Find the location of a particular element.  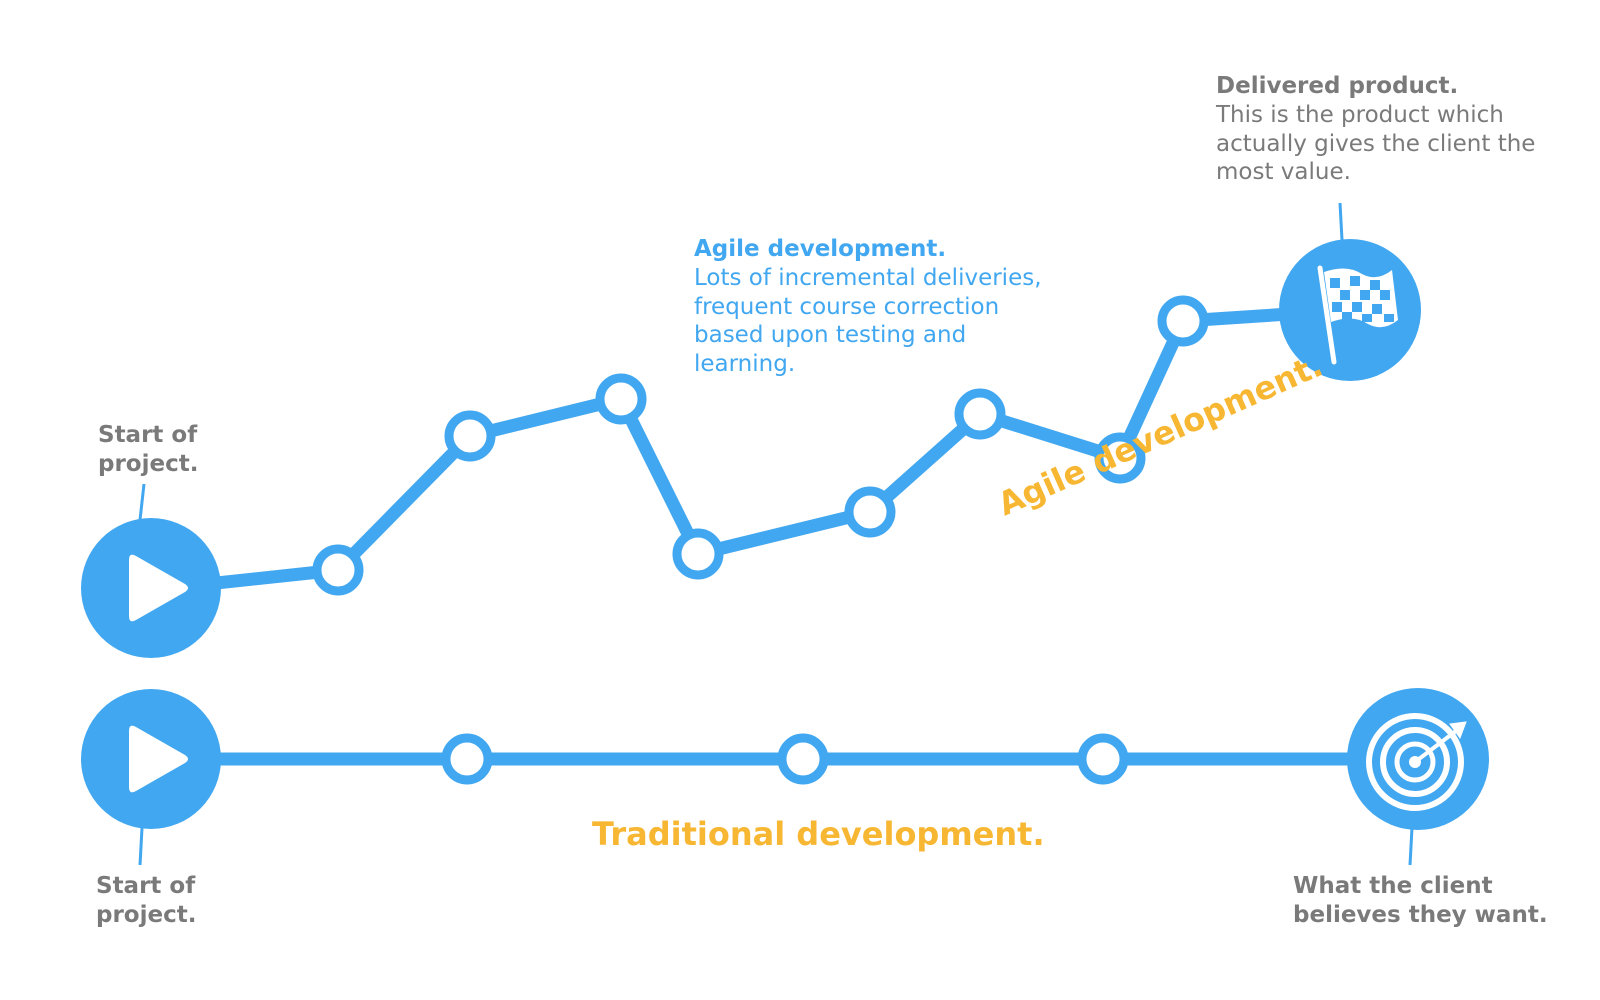

agile-callout-heading: Agile development. is located at coordinates (820, 249).